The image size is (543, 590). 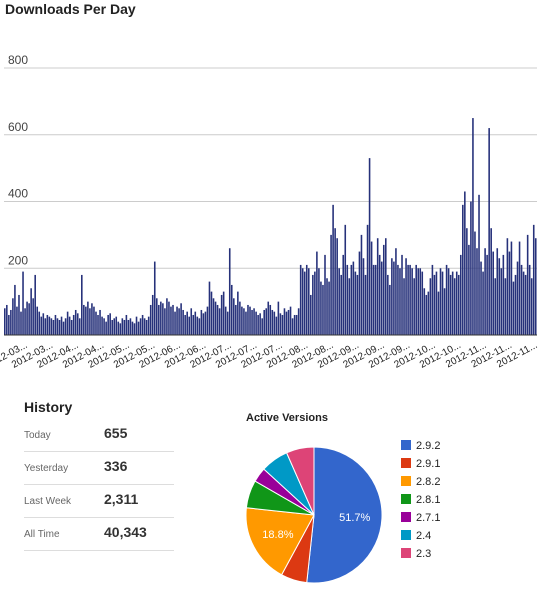 What do you see at coordinates (18, 260) in the screenshot?
I see `y-tick-label: 200` at bounding box center [18, 260].